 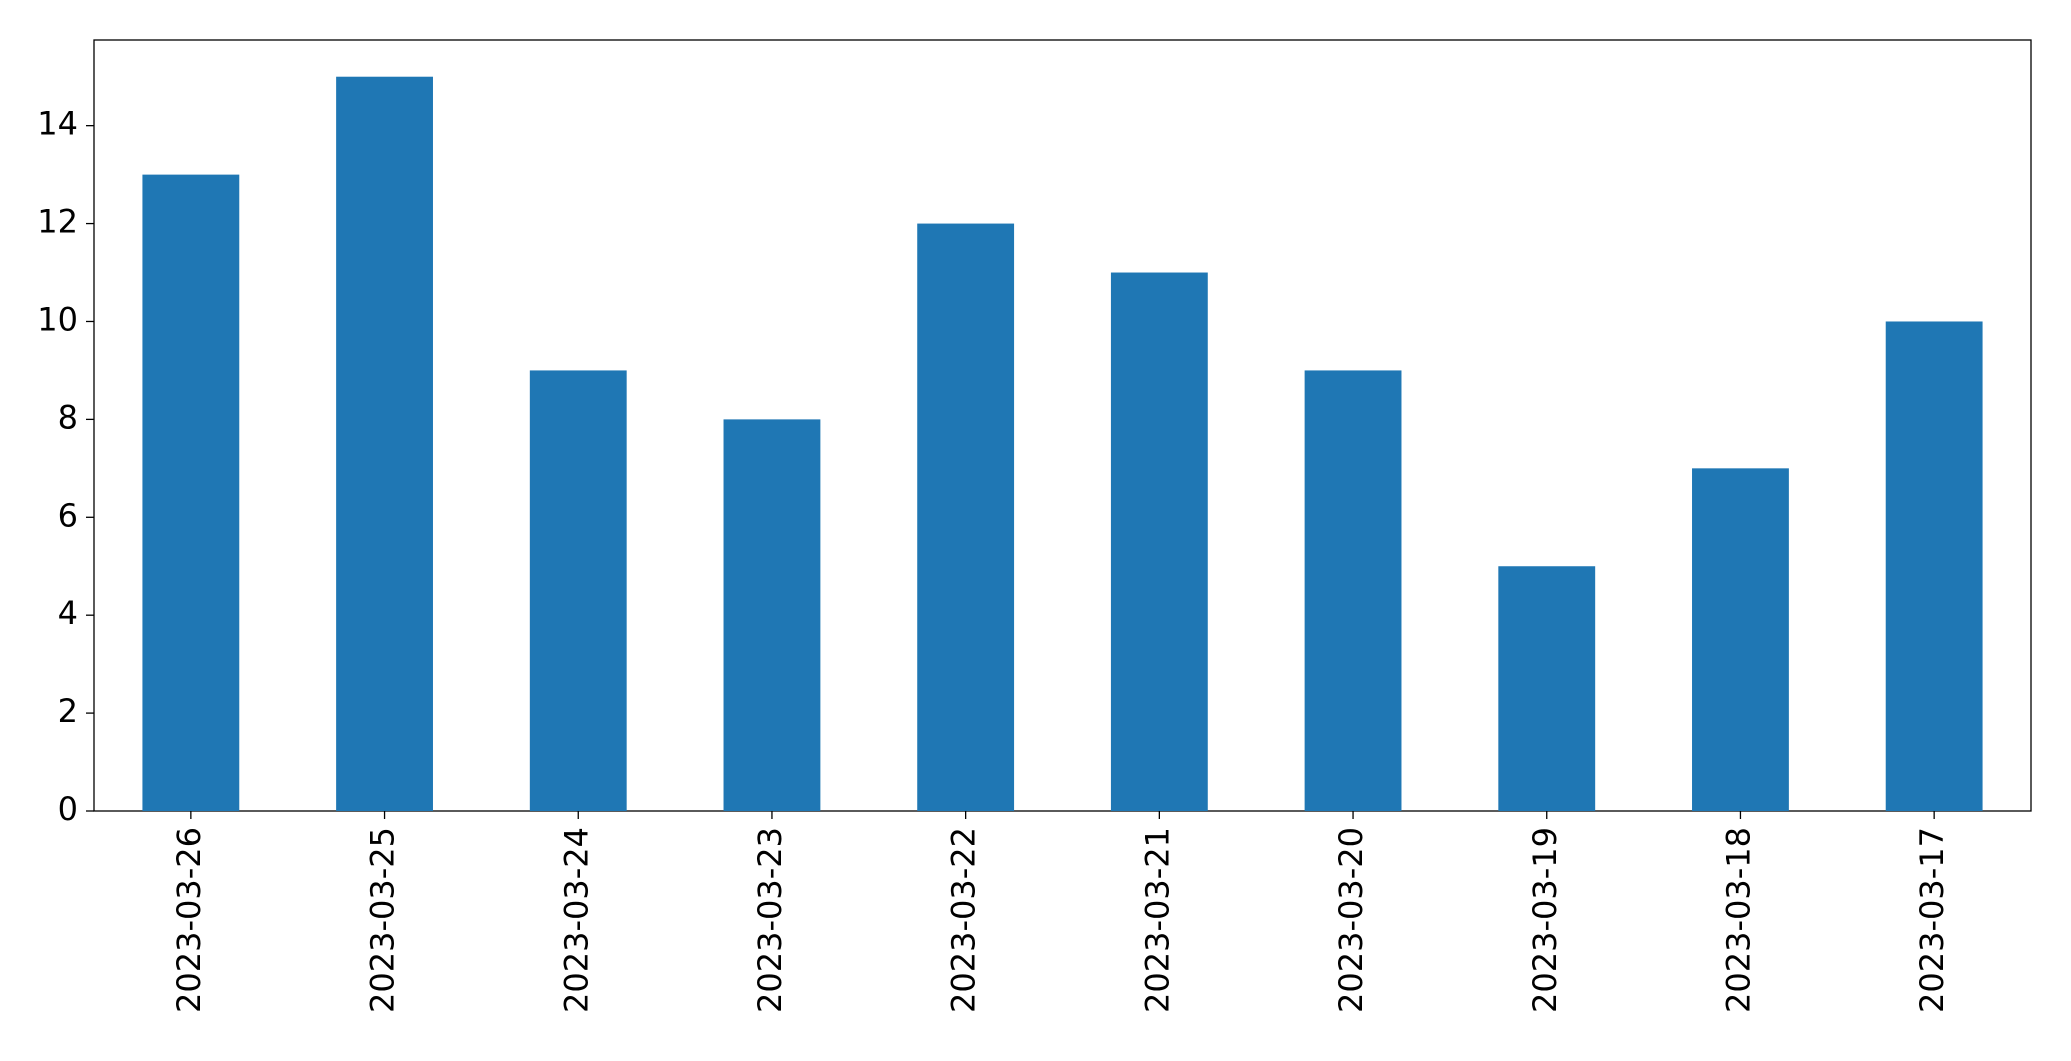 I want to click on x-tick-label: 2023-03-22, so click(x=964, y=920).